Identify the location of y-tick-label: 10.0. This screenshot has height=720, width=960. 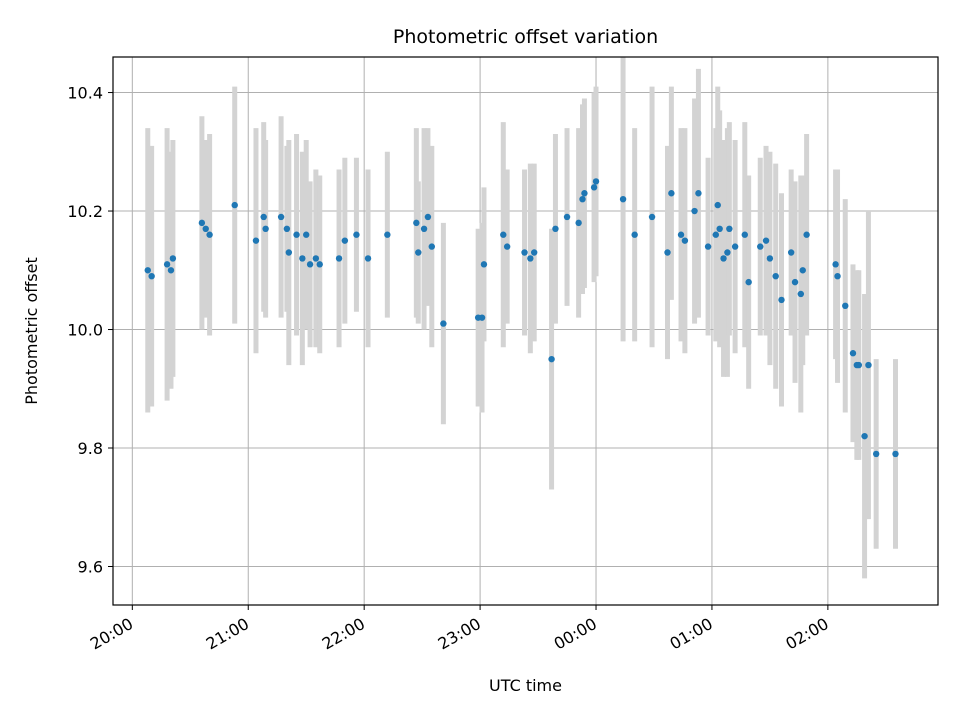
(85, 330).